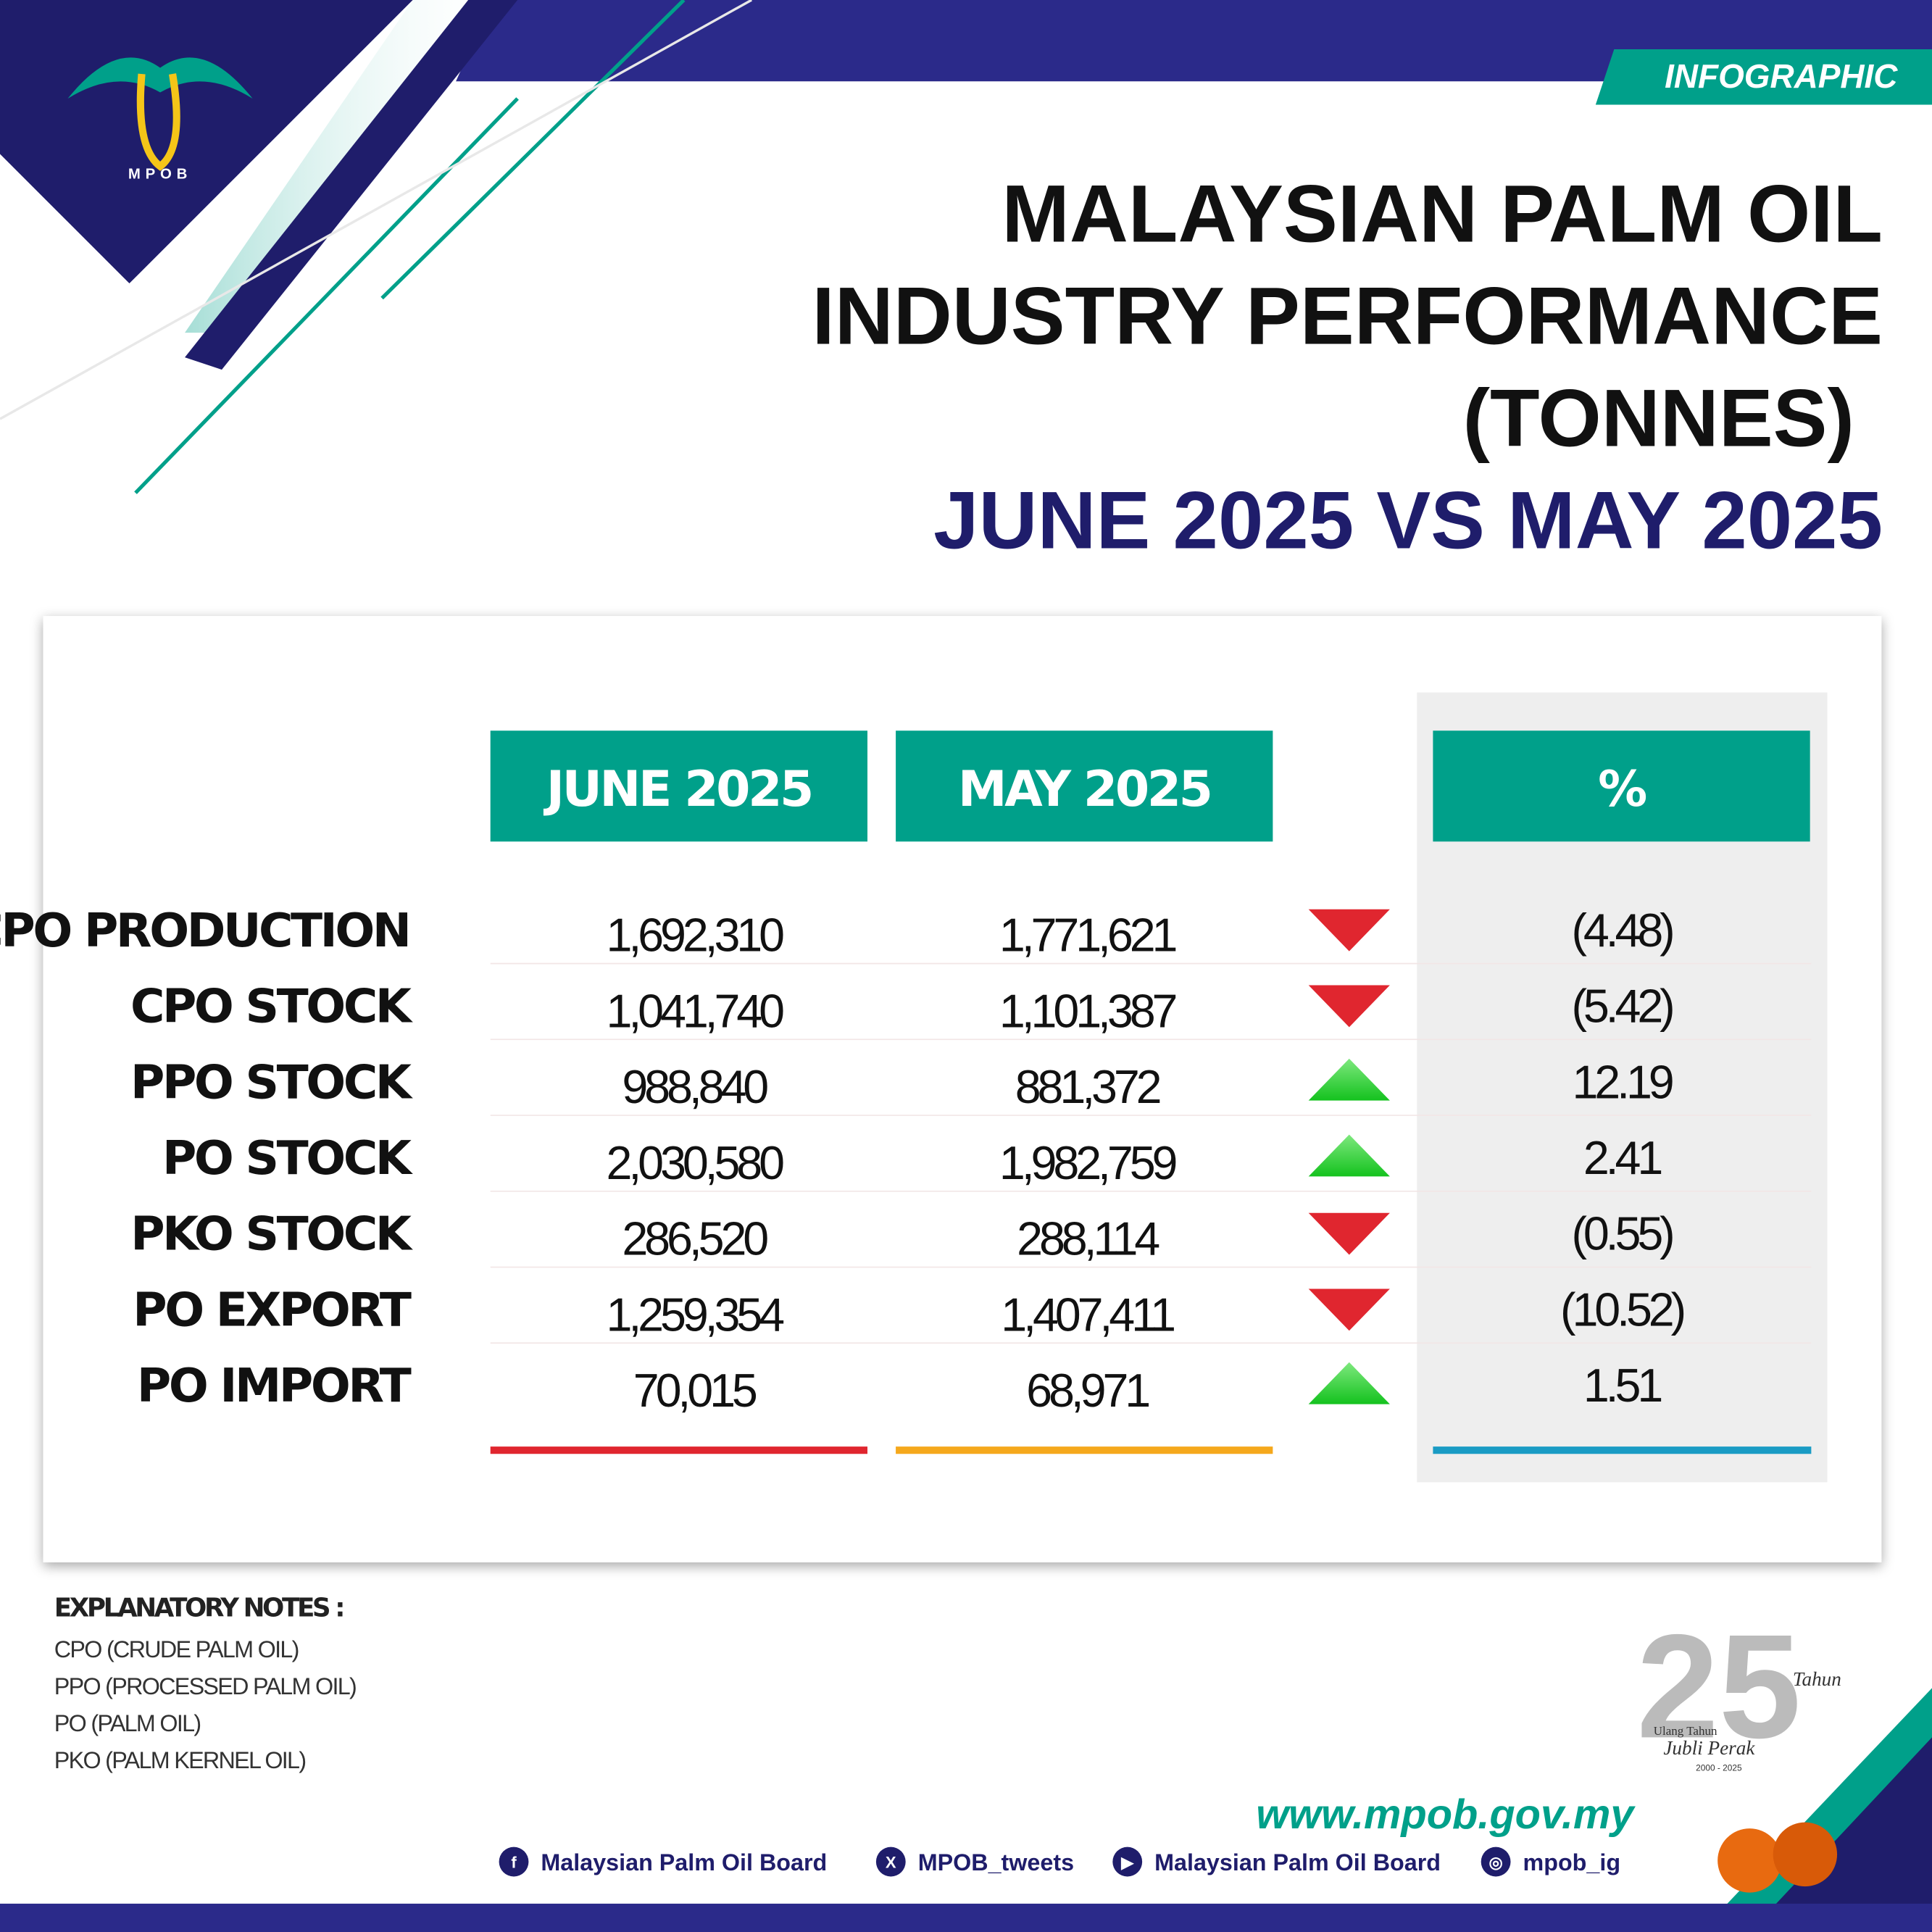  What do you see at coordinates (272, 1007) in the screenshot?
I see `row-label: CPO STOCK` at bounding box center [272, 1007].